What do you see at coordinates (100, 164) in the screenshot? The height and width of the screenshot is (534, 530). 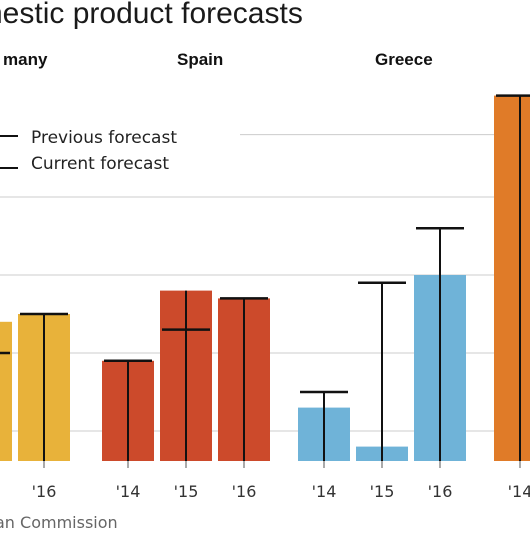 I see `legend-current-label: Current forecast` at bounding box center [100, 164].